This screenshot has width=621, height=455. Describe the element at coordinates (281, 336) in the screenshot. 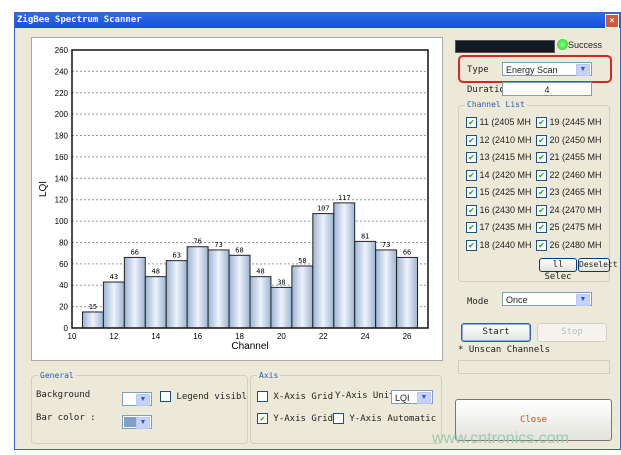

I see `x-tick-label: 20` at that location.